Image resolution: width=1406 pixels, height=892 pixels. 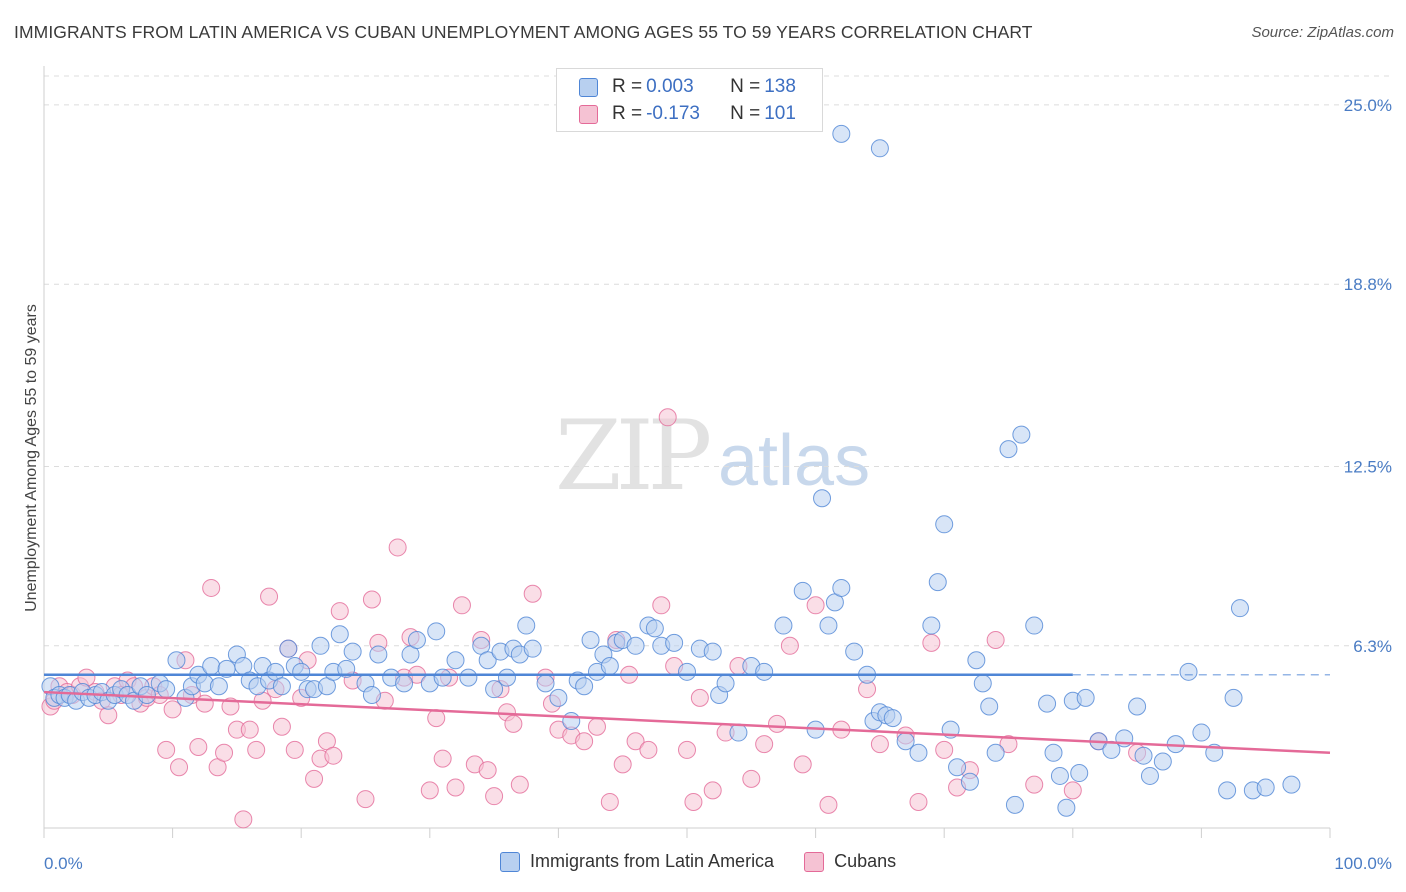 I want to click on watermark-atlas: atlas, so click(x=794, y=461).